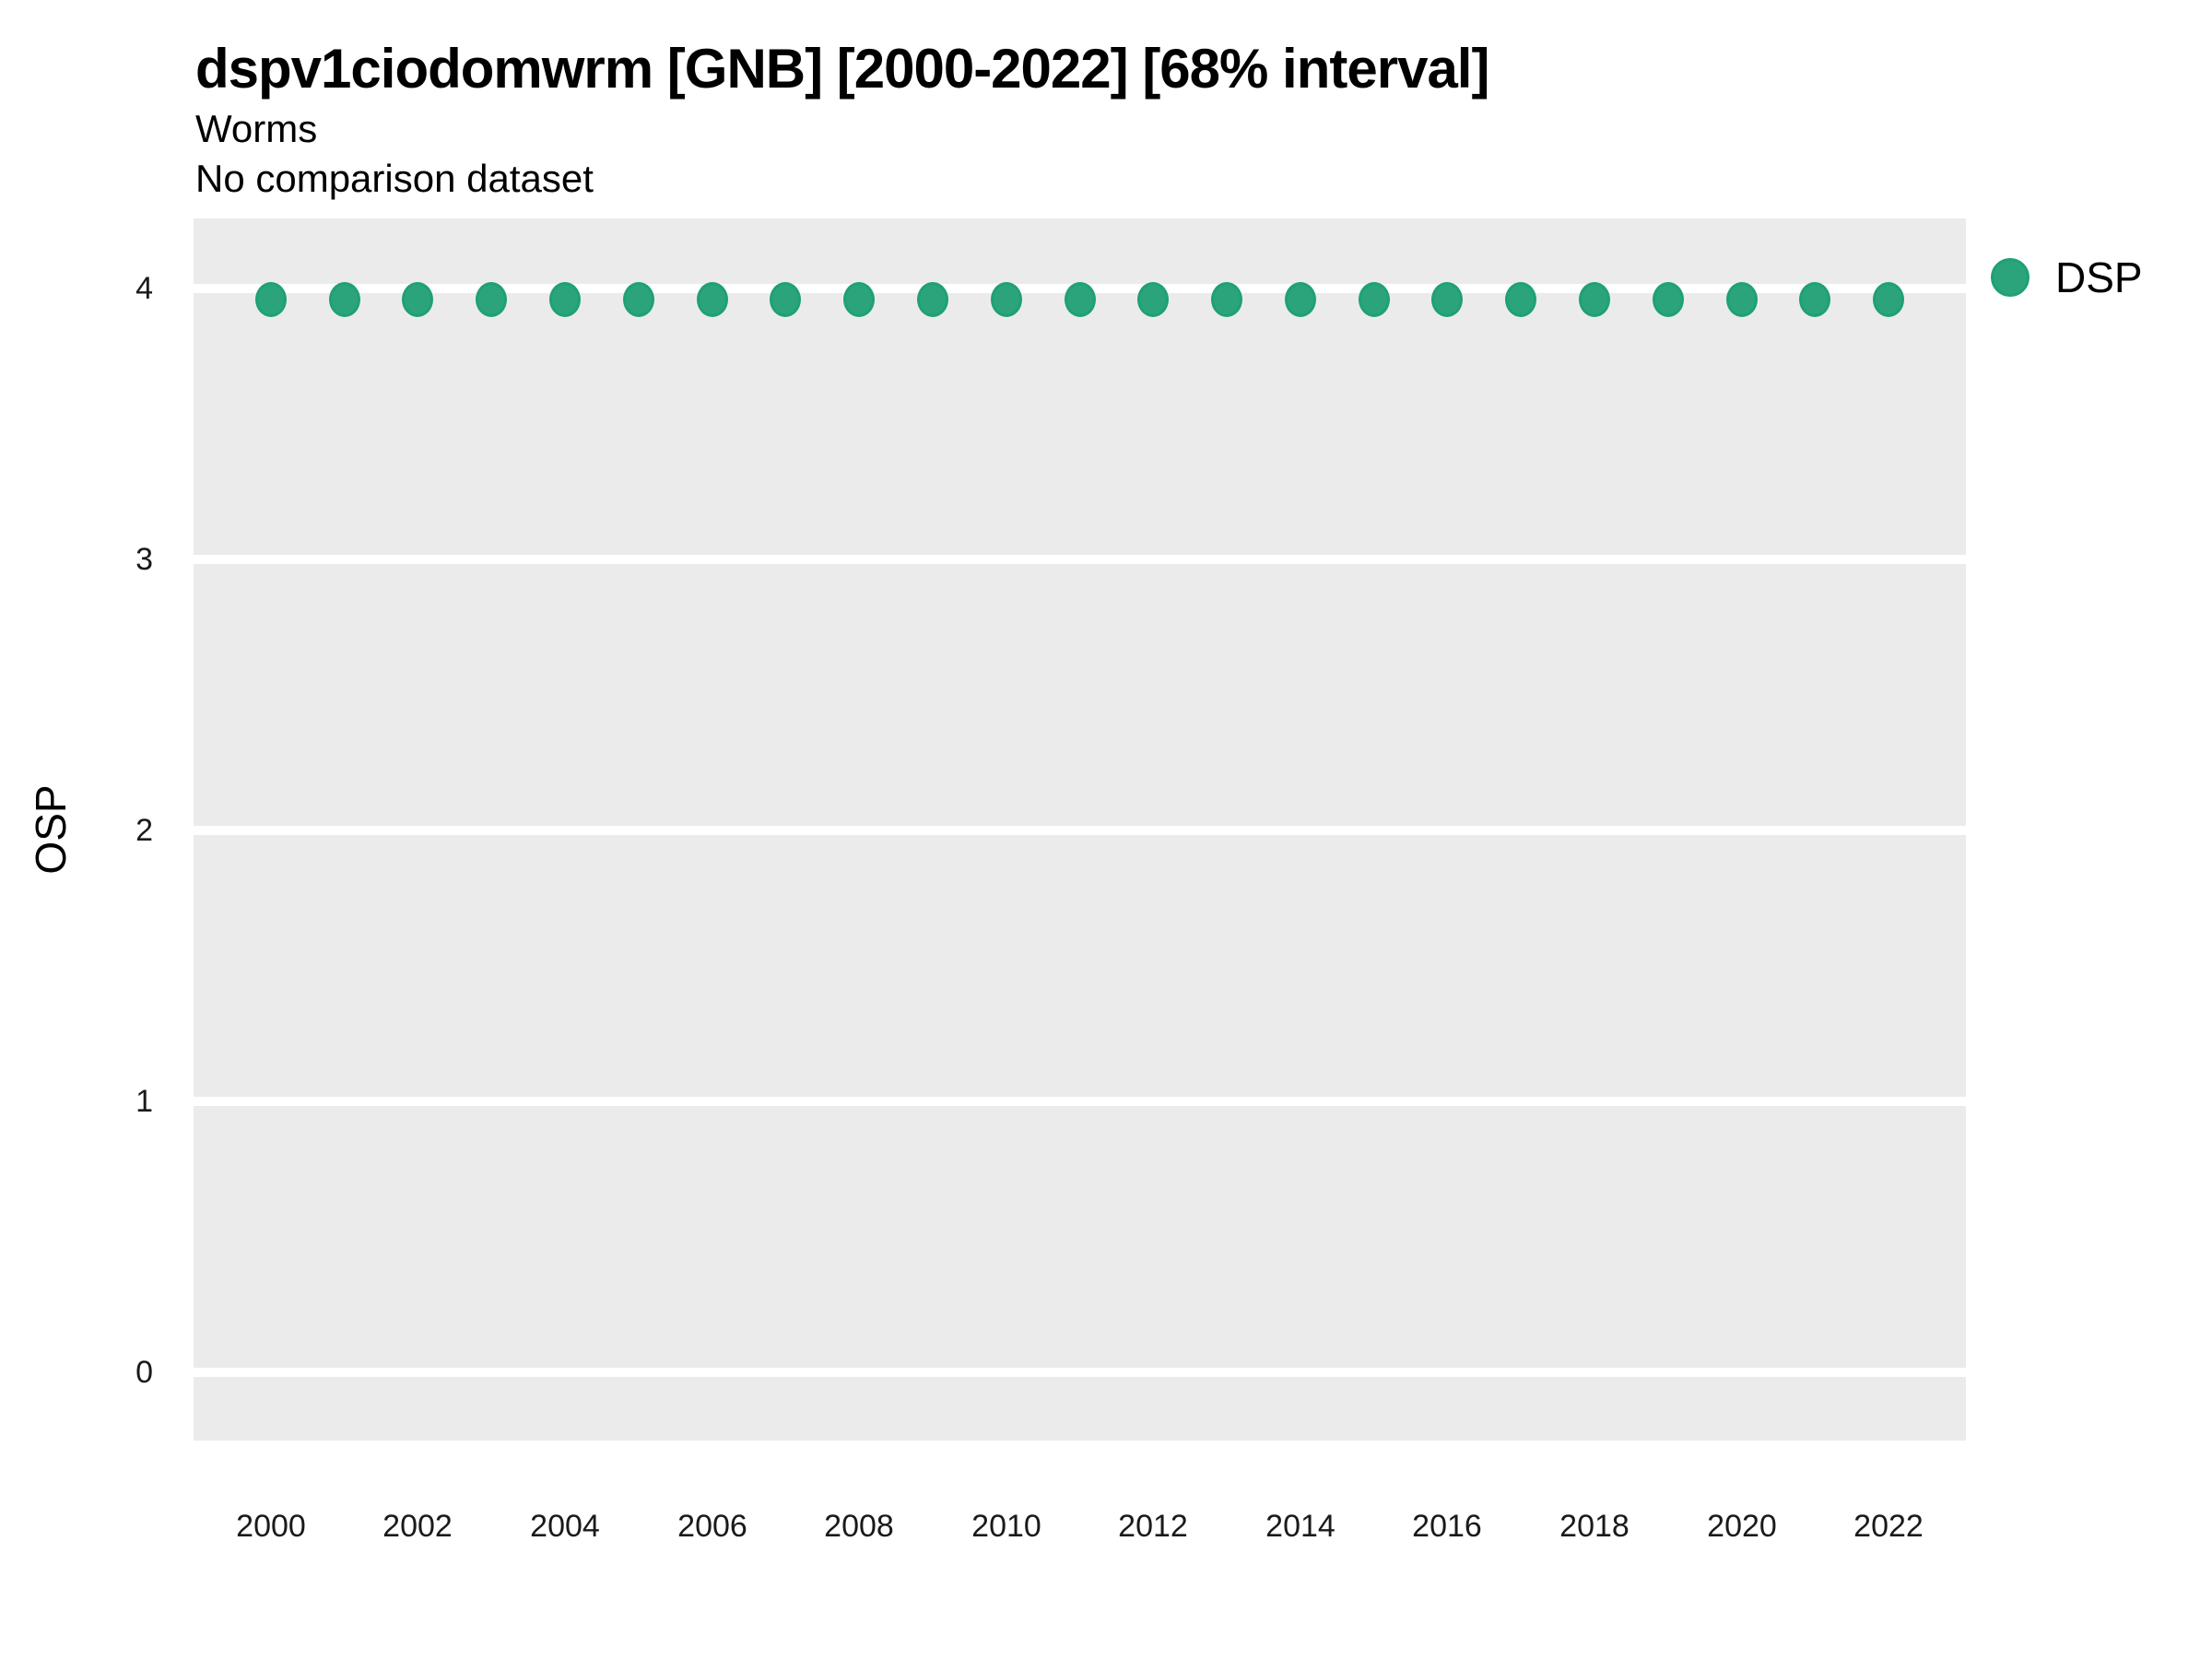 Image resolution: width=2212 pixels, height=1659 pixels. I want to click on x-tick-label-2018: 2018, so click(1594, 1526).